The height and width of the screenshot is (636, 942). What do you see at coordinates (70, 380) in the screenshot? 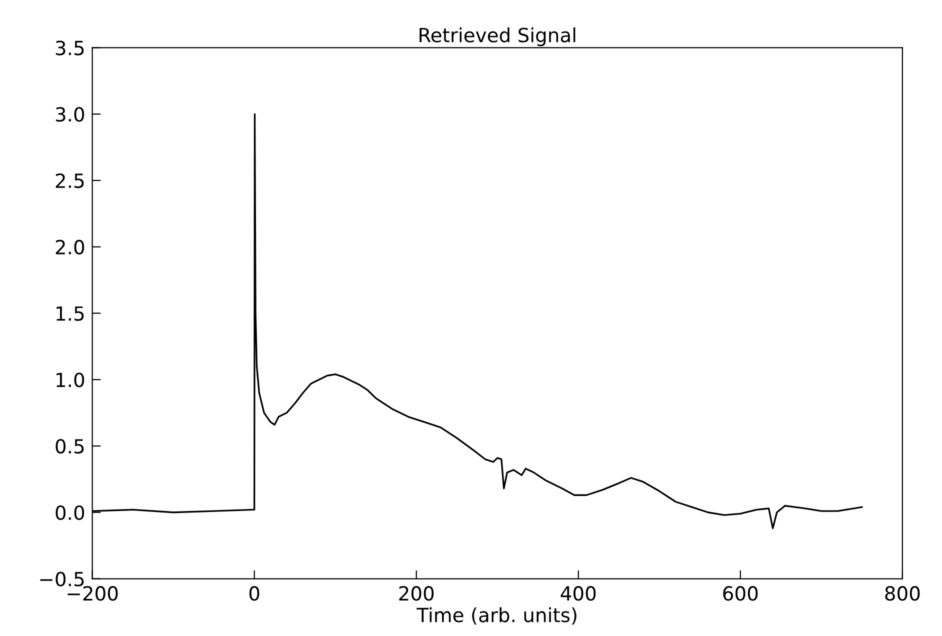
I see `y-tick-label: 1.0` at bounding box center [70, 380].